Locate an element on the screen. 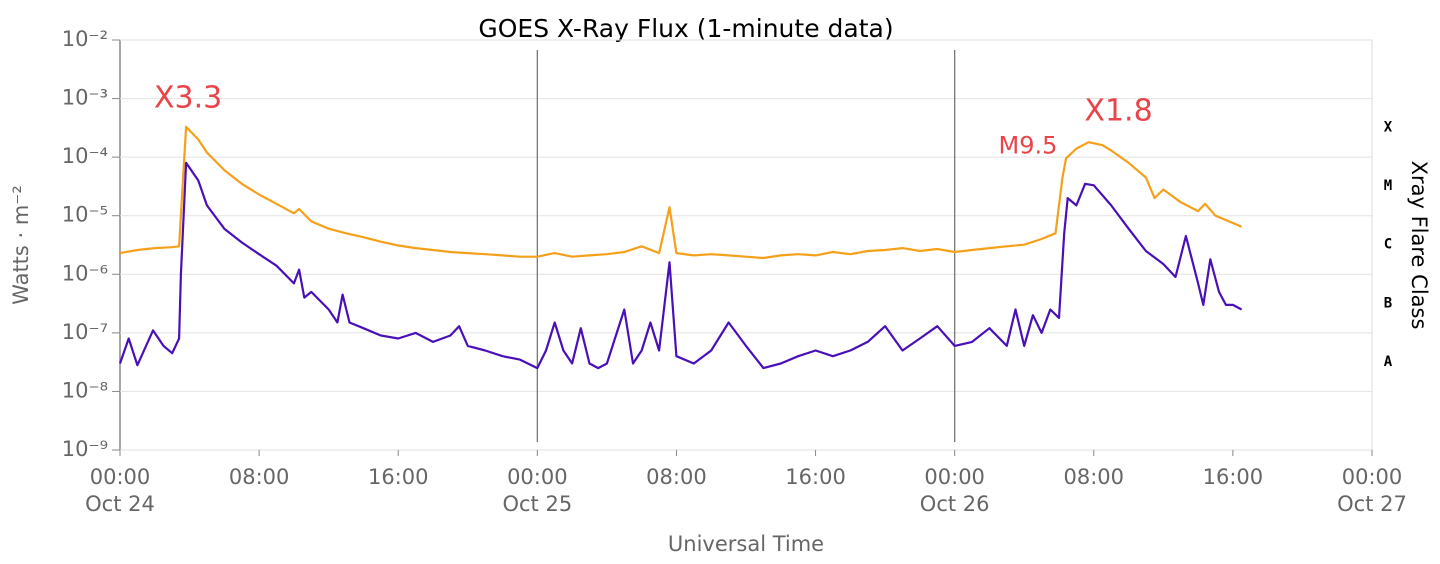 Image resolution: width=1440 pixels, height=564 pixels. y-axis-title: Watts · m⁻² is located at coordinates (21, 245).